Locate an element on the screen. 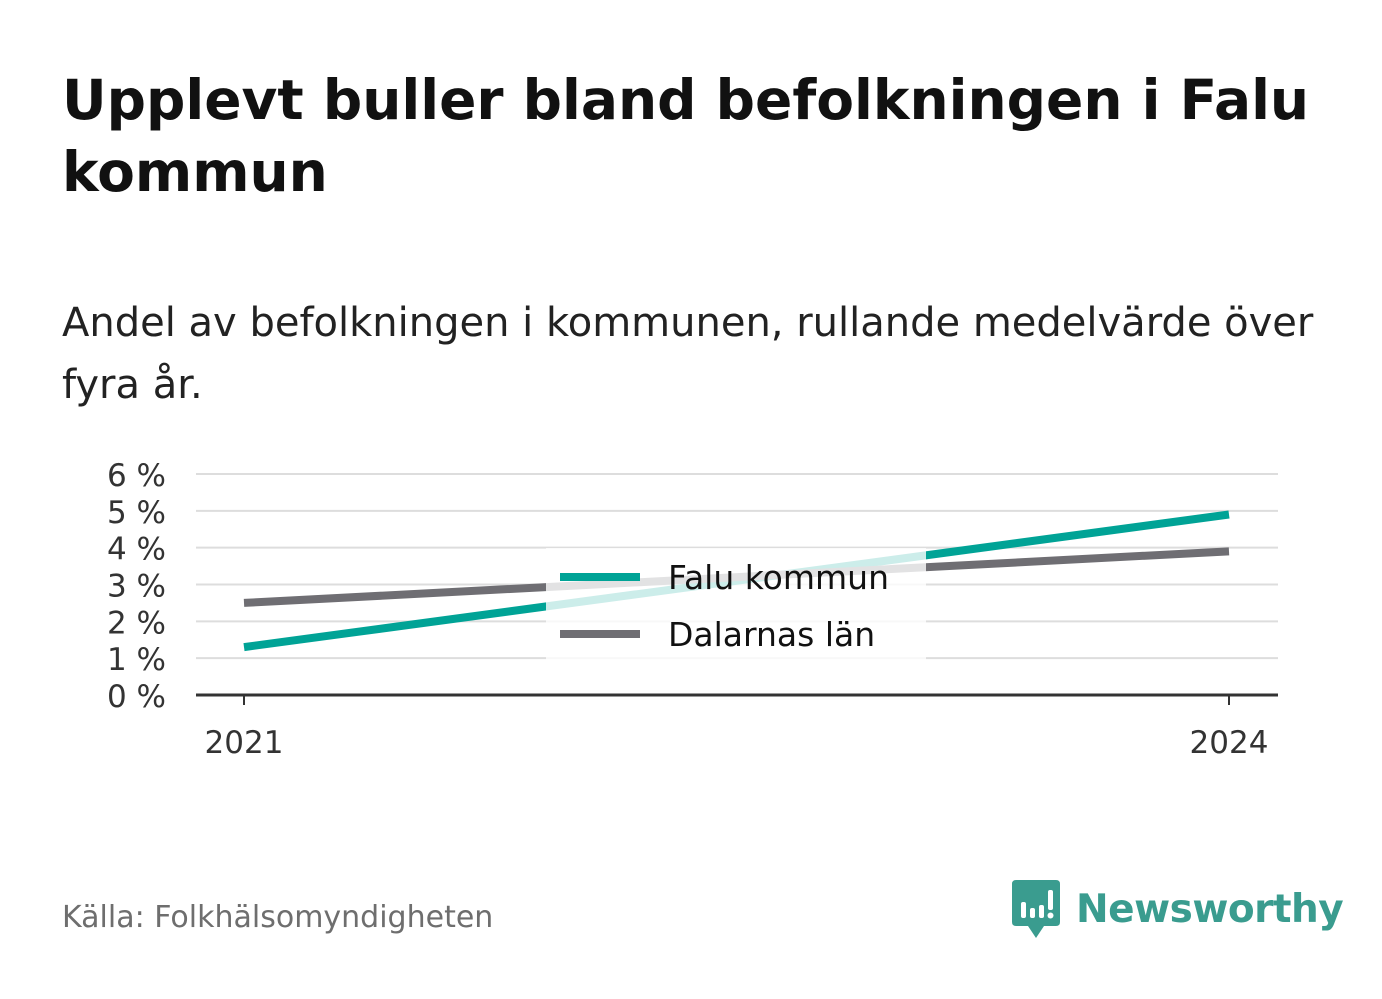 This screenshot has width=1382, height=999. legend: Falu kommun Dalarnas län is located at coordinates (736, 604).